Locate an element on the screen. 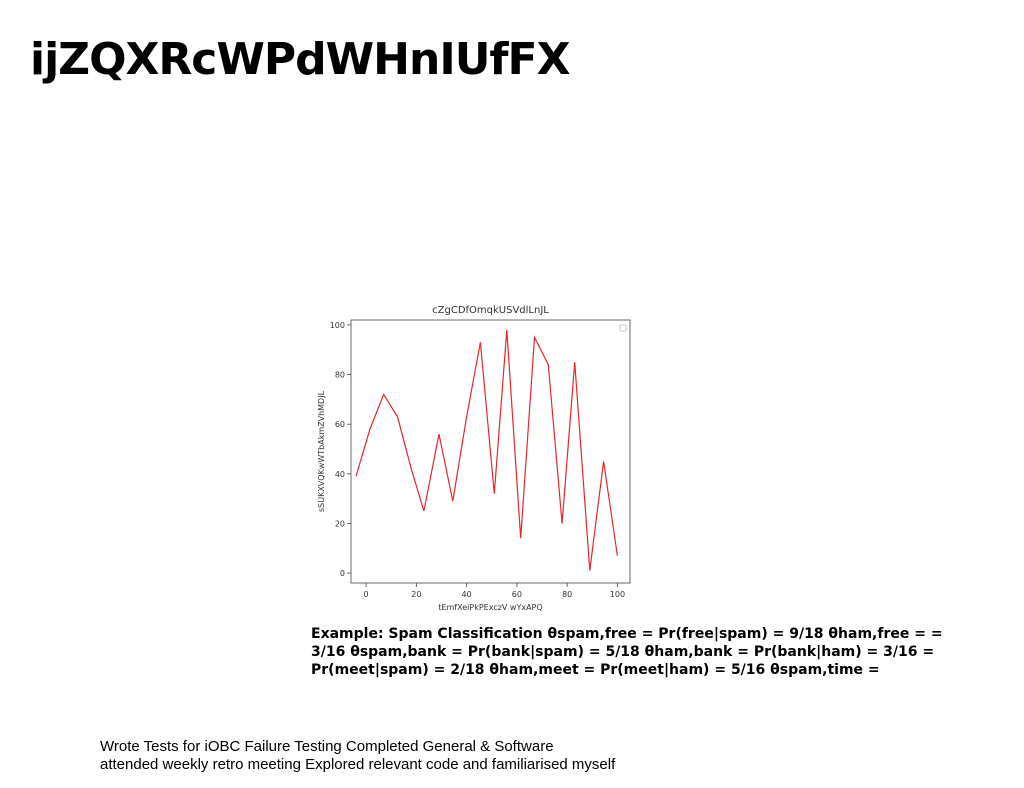 The image size is (1024, 788). y-tick-label: 20 is located at coordinates (340, 523).